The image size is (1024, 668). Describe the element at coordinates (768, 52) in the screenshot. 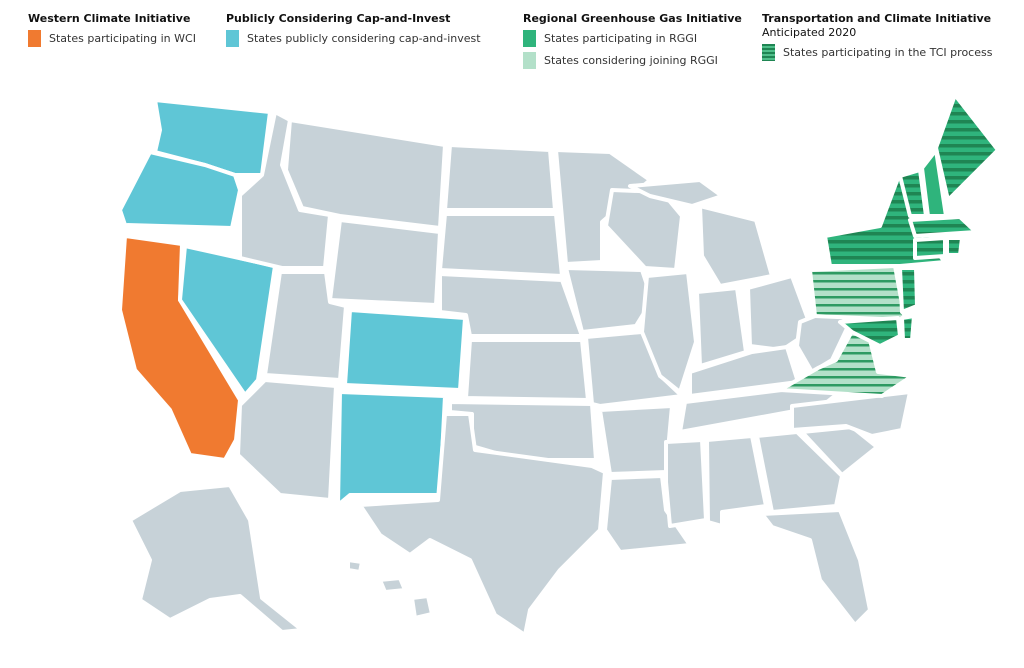

I see `swatch-tci` at that location.